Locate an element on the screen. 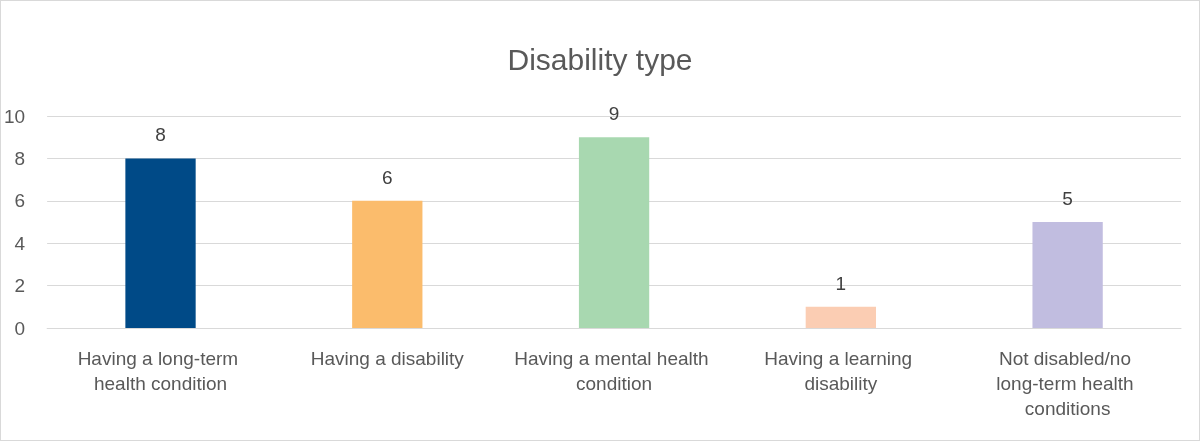 The image size is (1200, 441). data-label: 8 is located at coordinates (160, 135).